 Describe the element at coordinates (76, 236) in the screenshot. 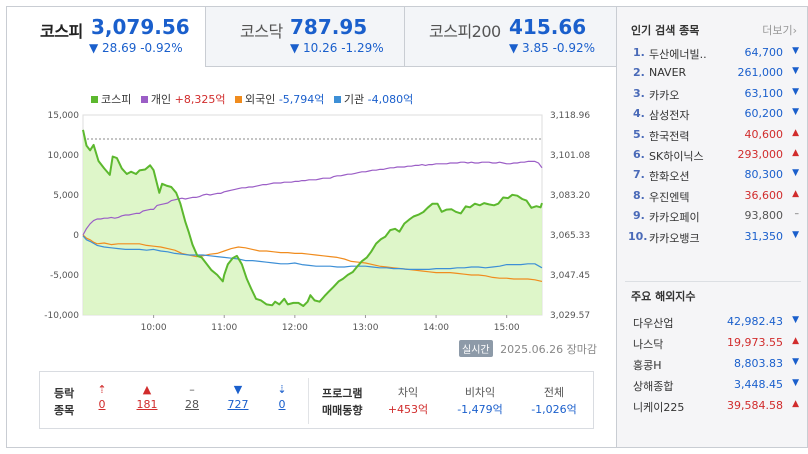

I see `left-tick-label: 0` at that location.